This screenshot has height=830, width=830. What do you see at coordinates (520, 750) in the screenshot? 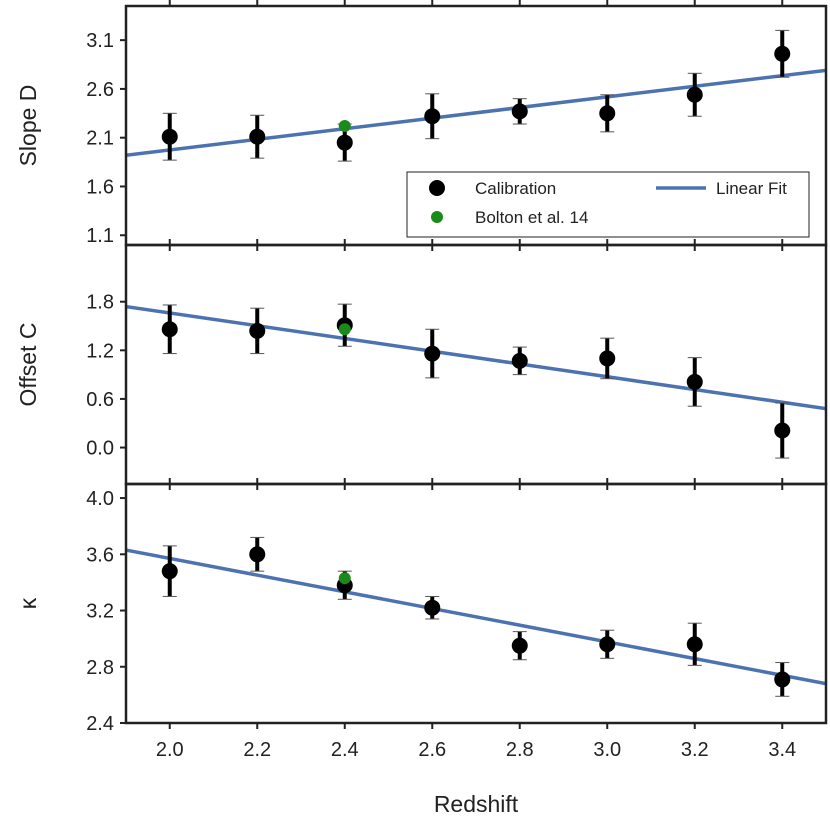
I see `x-tick-label: 2.8` at bounding box center [520, 750].